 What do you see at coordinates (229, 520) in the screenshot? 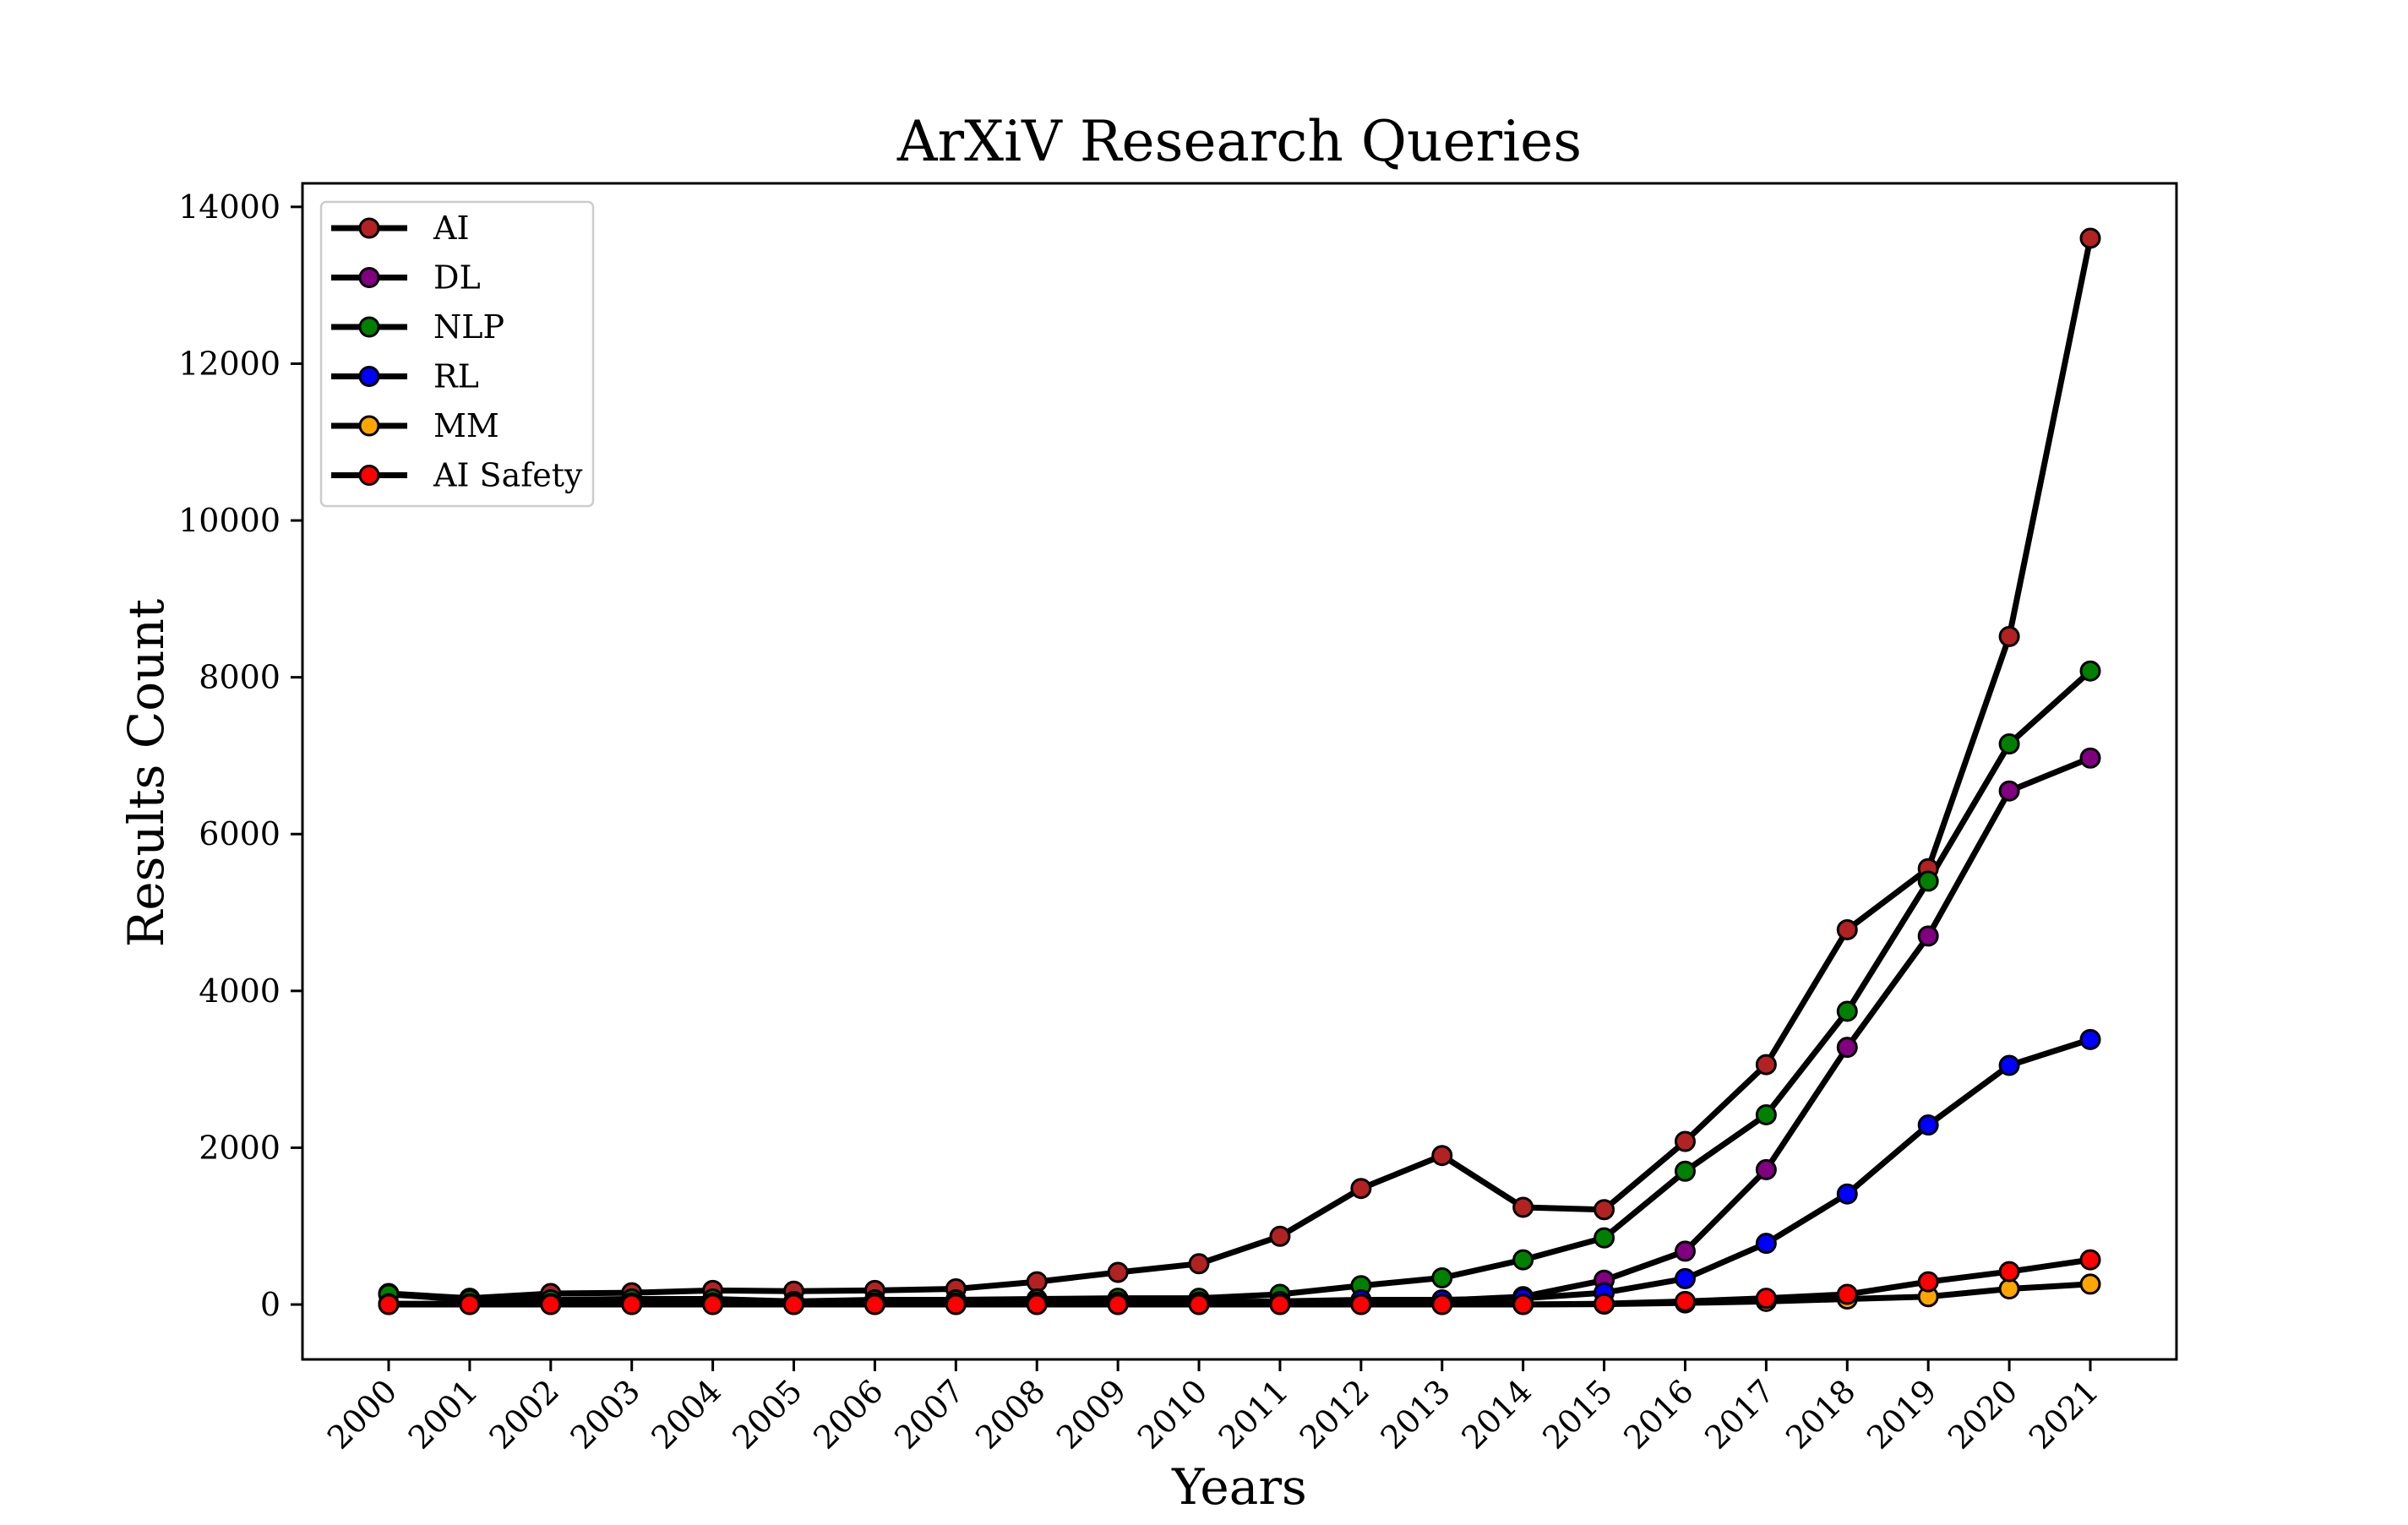
I see `y-tick-label: 10000` at bounding box center [229, 520].